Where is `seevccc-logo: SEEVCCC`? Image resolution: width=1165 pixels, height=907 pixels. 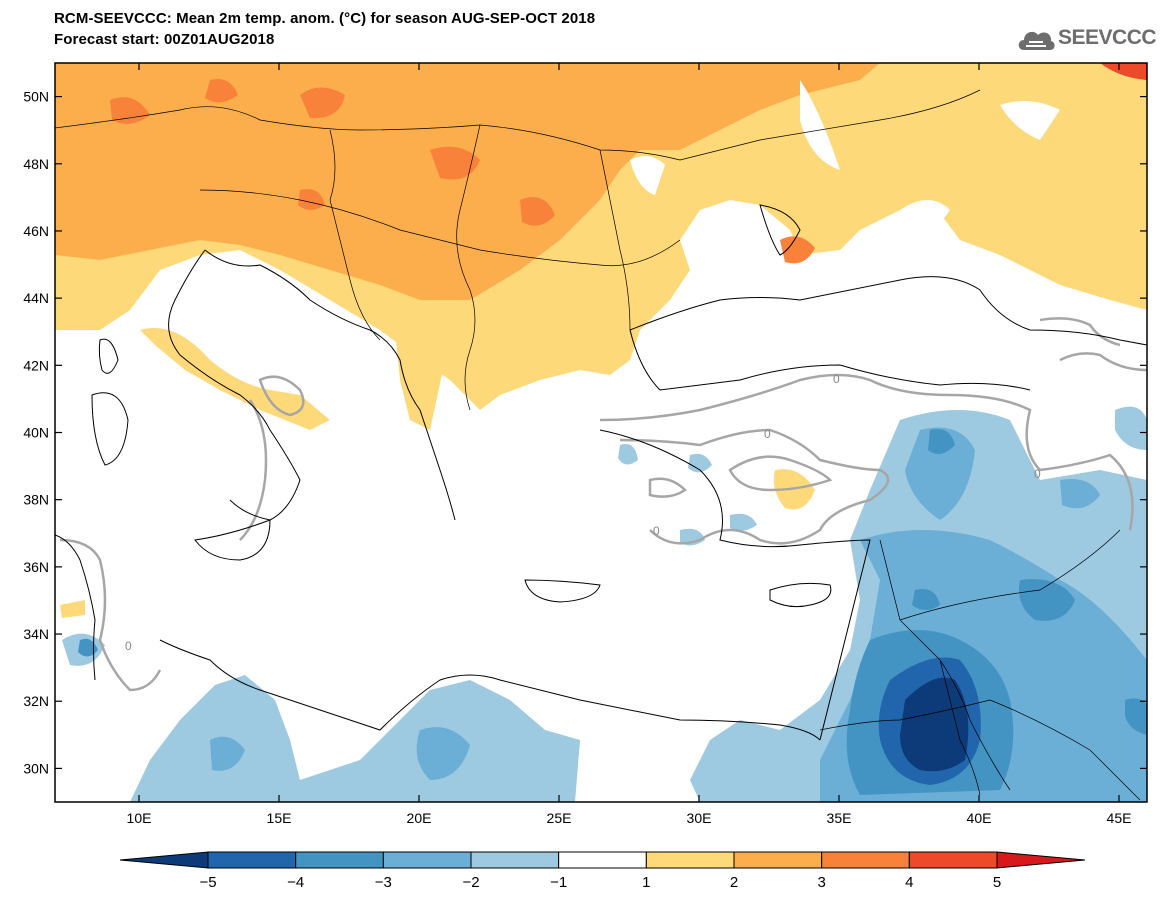 seevccc-logo: SEEVCCC is located at coordinates (1086, 40).